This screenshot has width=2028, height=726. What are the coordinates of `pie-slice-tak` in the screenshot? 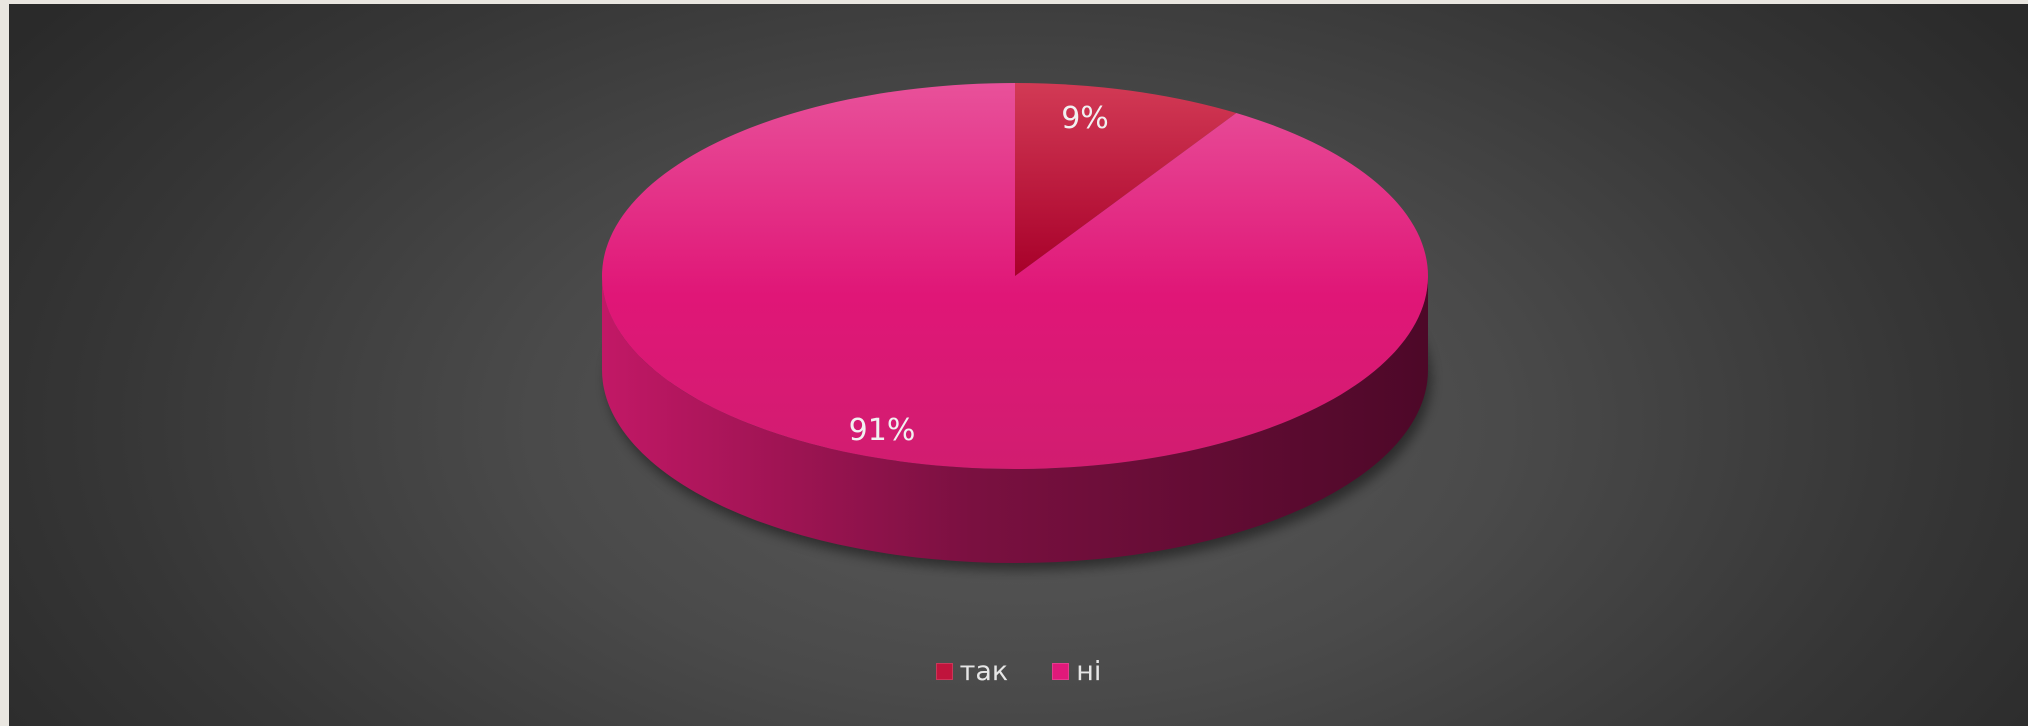 It's located at (1126, 179).